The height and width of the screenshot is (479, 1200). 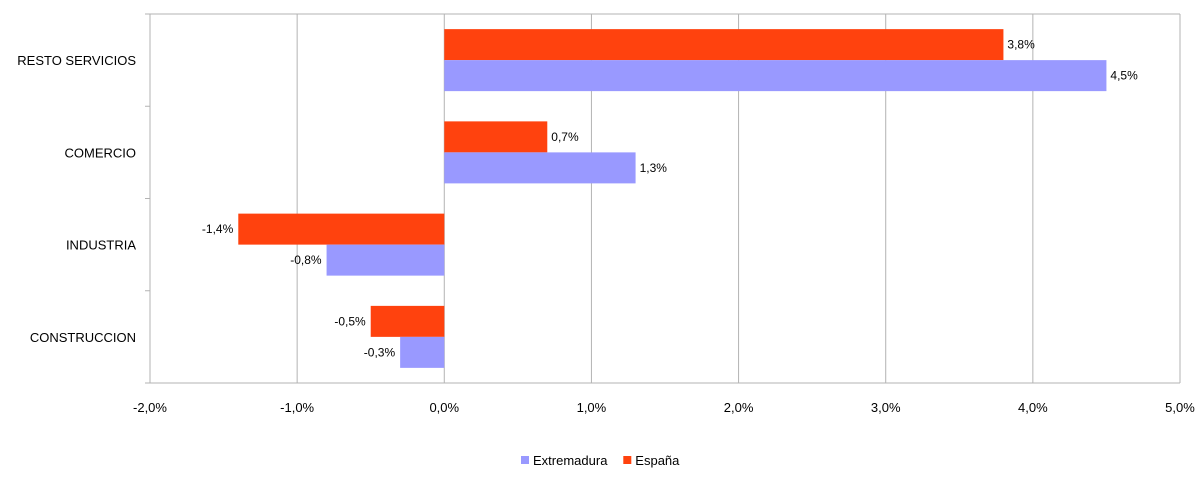 I want to click on bar-espana-construccion, so click(x=407, y=321).